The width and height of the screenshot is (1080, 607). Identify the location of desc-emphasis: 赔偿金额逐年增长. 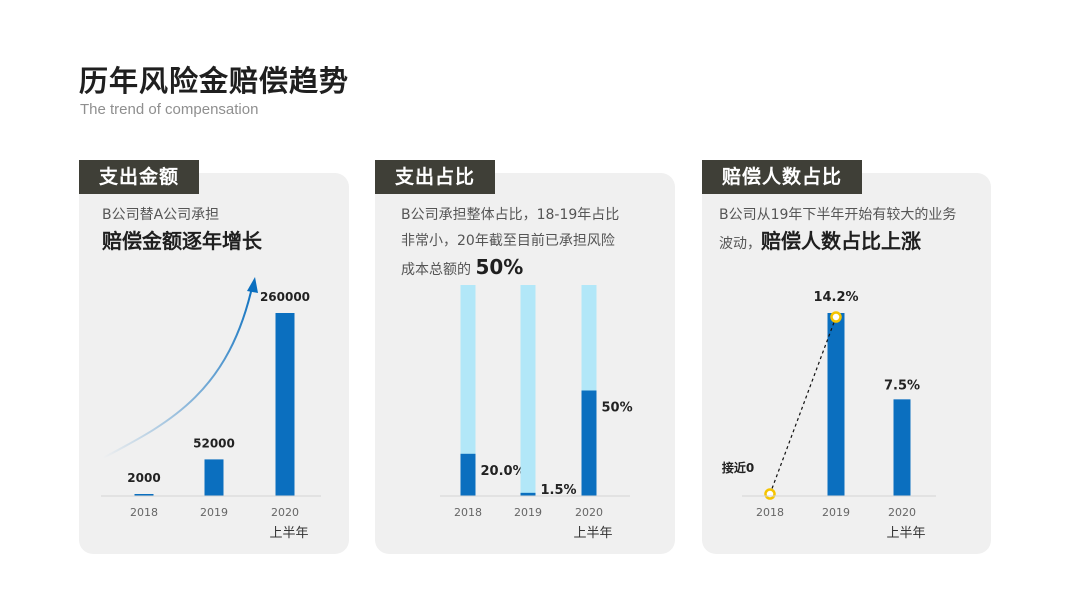
(182, 241).